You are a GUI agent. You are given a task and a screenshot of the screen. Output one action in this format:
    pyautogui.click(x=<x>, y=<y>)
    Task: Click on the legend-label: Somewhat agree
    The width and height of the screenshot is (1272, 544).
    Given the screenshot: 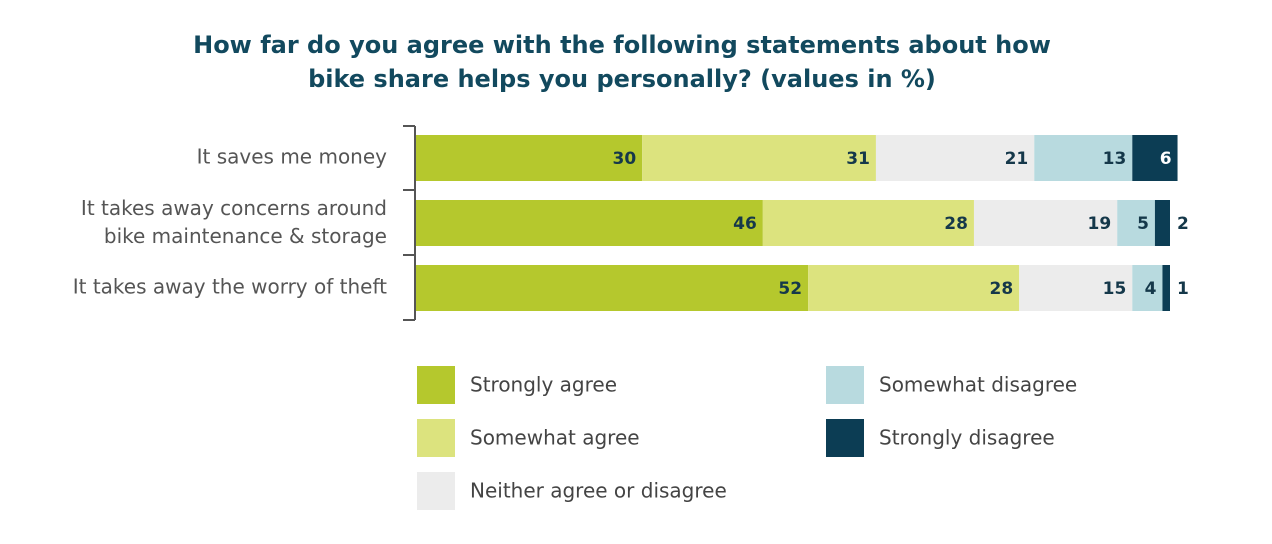 What is the action you would take?
    pyautogui.click(x=555, y=438)
    